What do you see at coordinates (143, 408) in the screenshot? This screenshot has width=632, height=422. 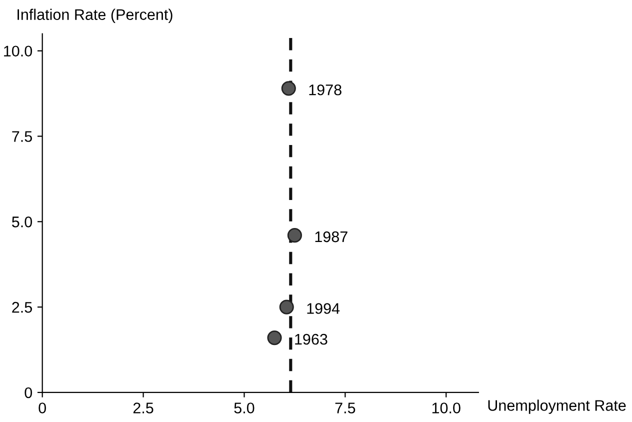 I see `x-tick-label: 2.5` at bounding box center [143, 408].